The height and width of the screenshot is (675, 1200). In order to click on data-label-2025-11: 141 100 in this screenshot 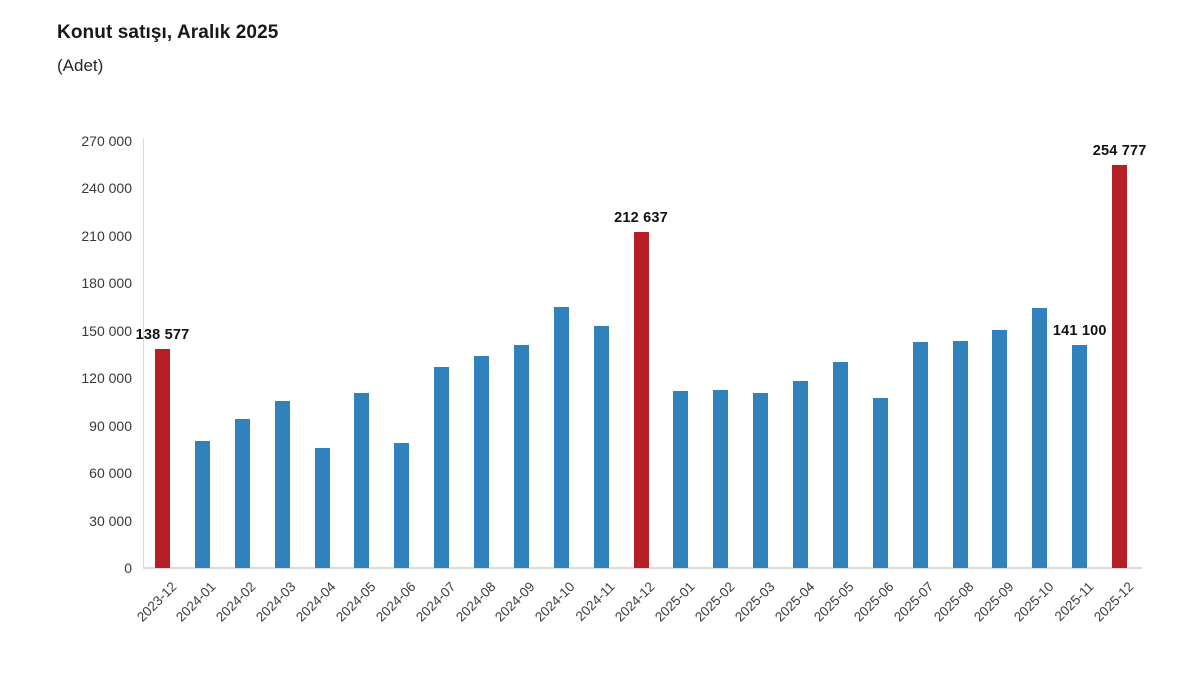, I will do `click(1079, 330)`.